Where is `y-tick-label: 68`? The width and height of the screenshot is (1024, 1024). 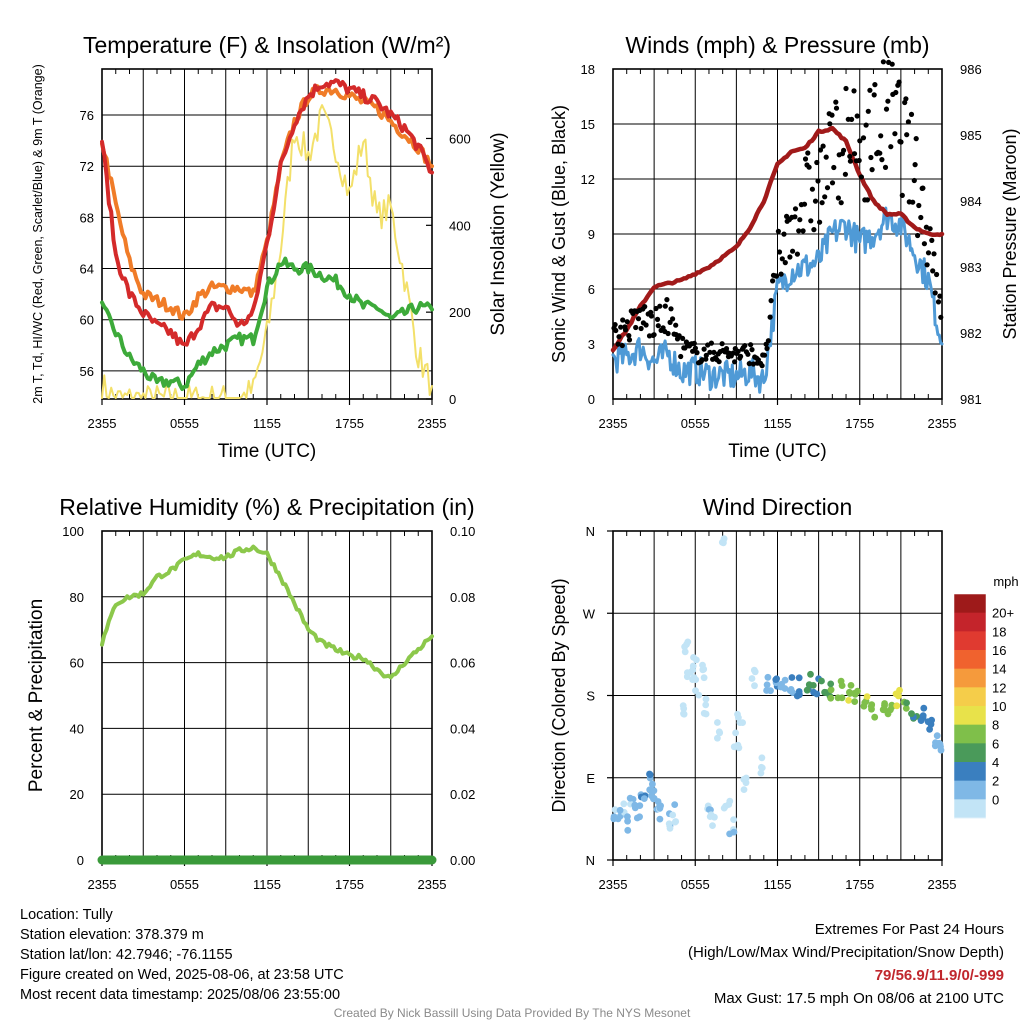 y-tick-label: 68 is located at coordinates (87, 217).